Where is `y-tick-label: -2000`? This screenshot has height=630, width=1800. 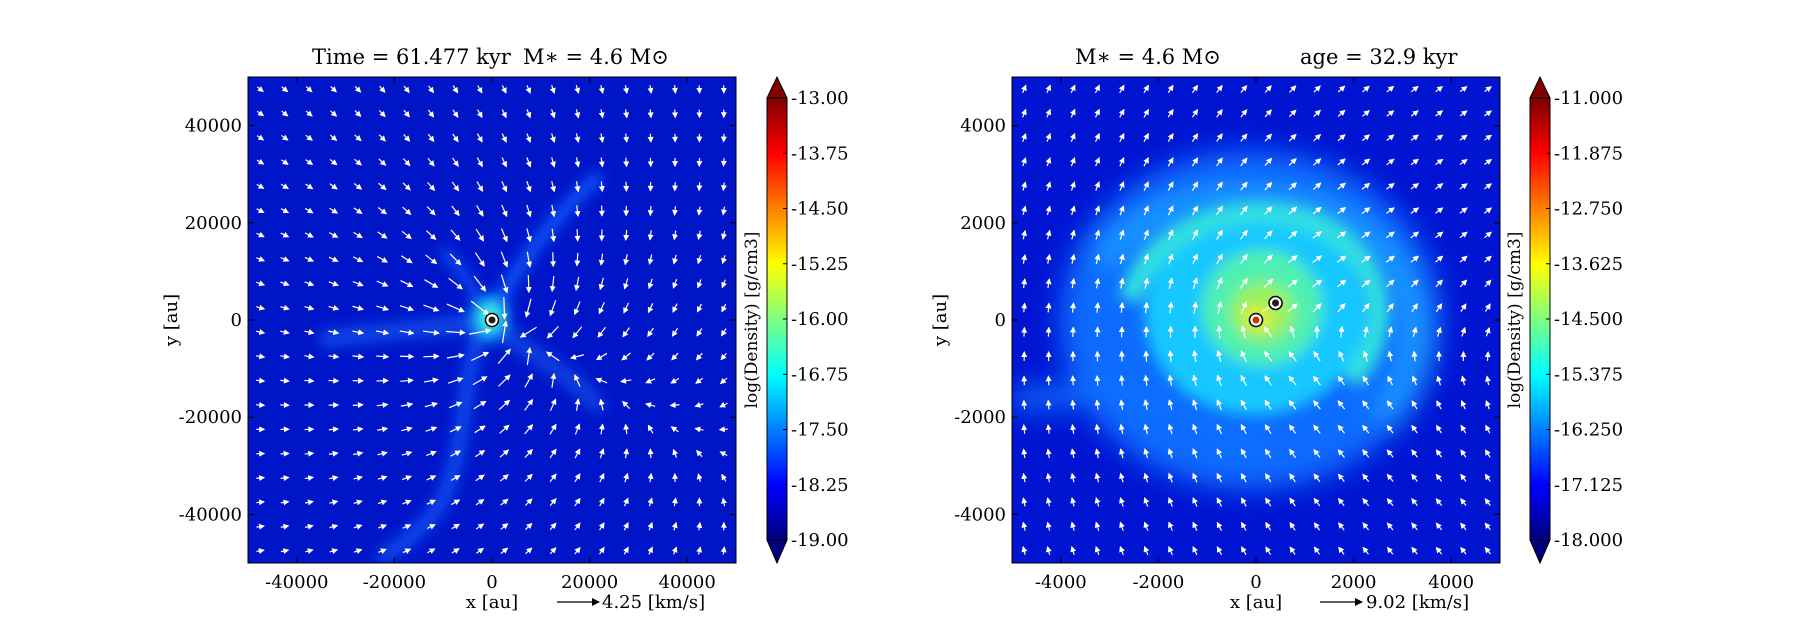 y-tick-label: -2000 is located at coordinates (980, 417).